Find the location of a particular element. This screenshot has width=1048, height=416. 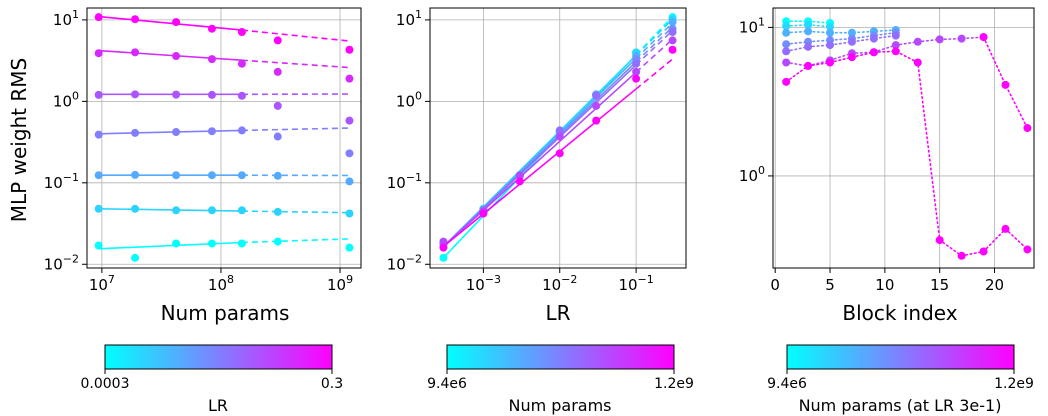

y-tick-label: 10⁰ is located at coordinates (752, 174).